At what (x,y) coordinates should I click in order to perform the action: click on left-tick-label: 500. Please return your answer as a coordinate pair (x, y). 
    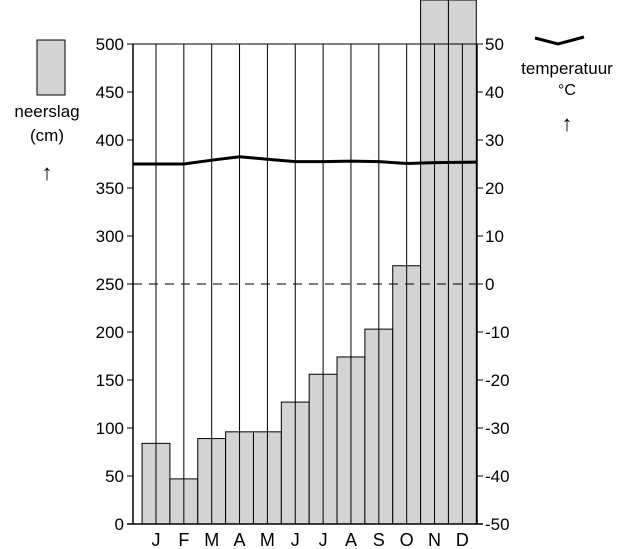
    Looking at the image, I should click on (110, 44).